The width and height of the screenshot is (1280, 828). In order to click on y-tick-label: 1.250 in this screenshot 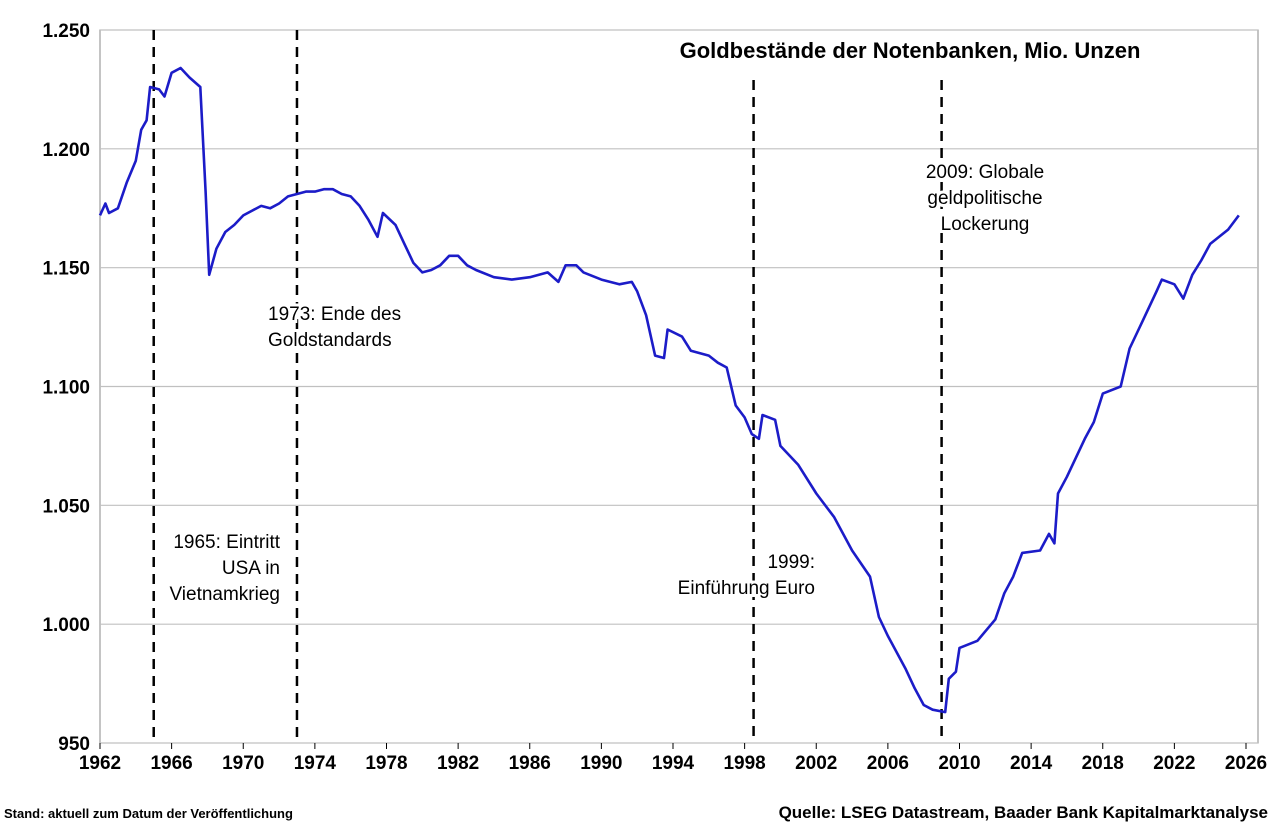, I will do `click(66, 31)`.